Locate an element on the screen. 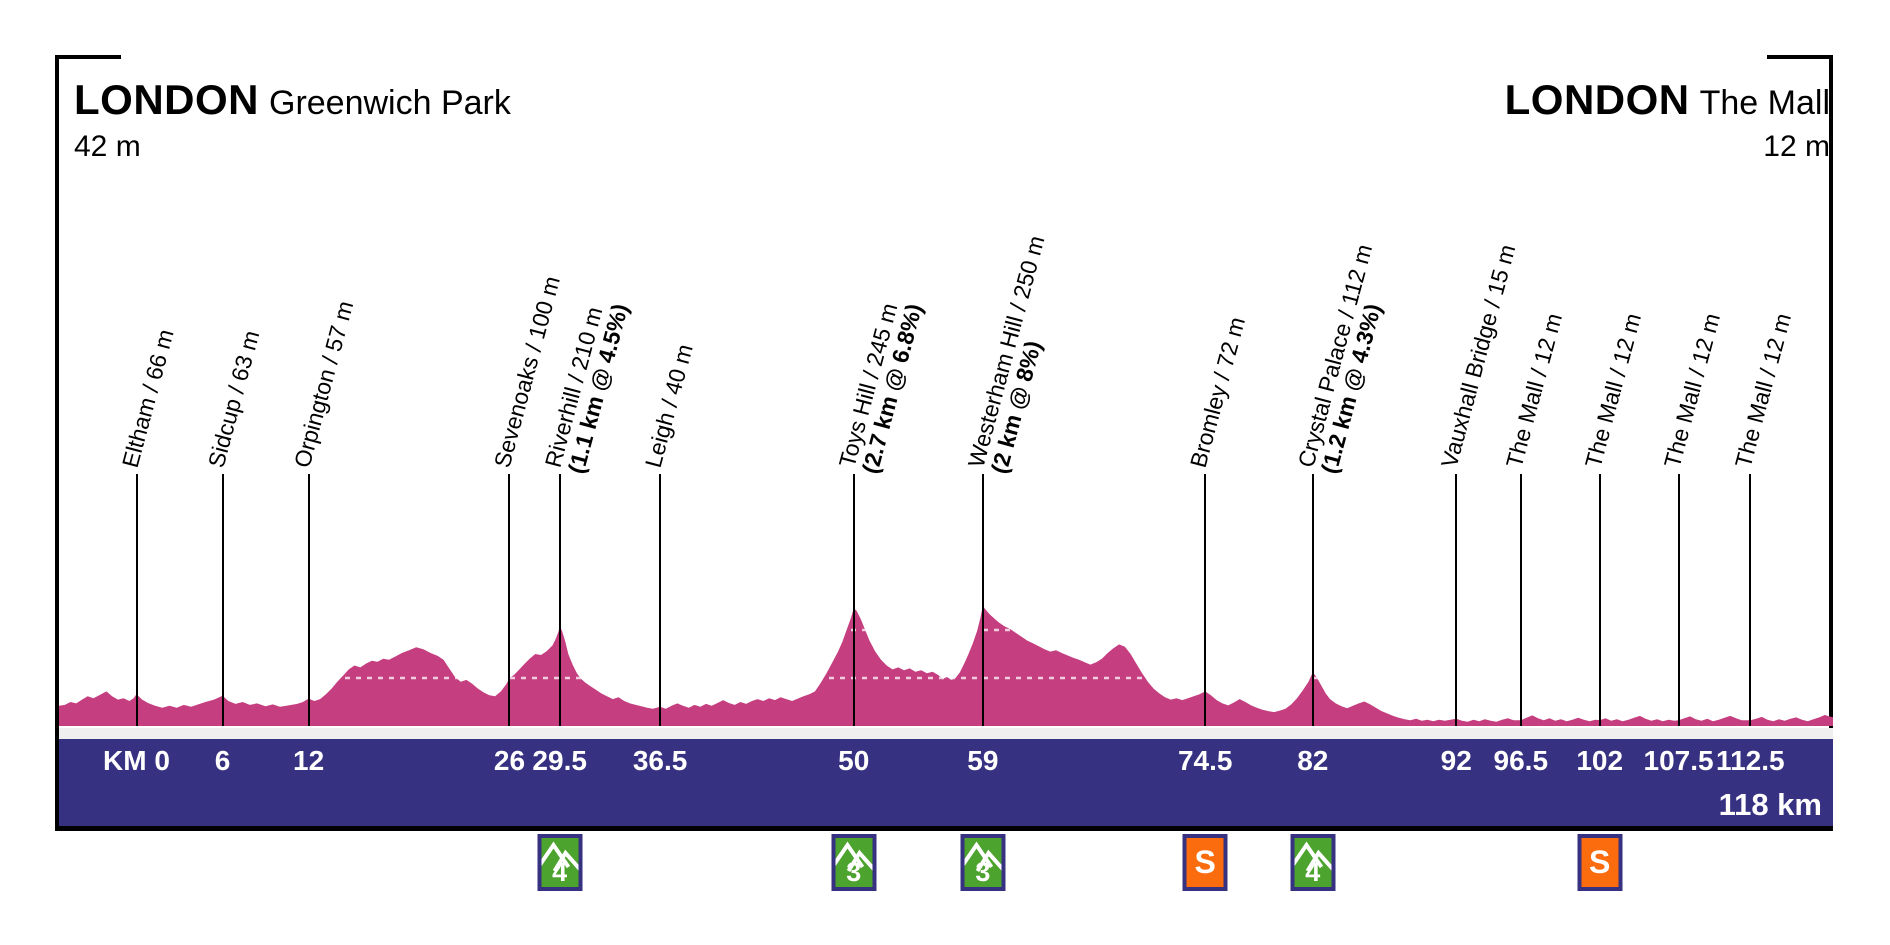  km-tick-label: 12 is located at coordinates (309, 760).